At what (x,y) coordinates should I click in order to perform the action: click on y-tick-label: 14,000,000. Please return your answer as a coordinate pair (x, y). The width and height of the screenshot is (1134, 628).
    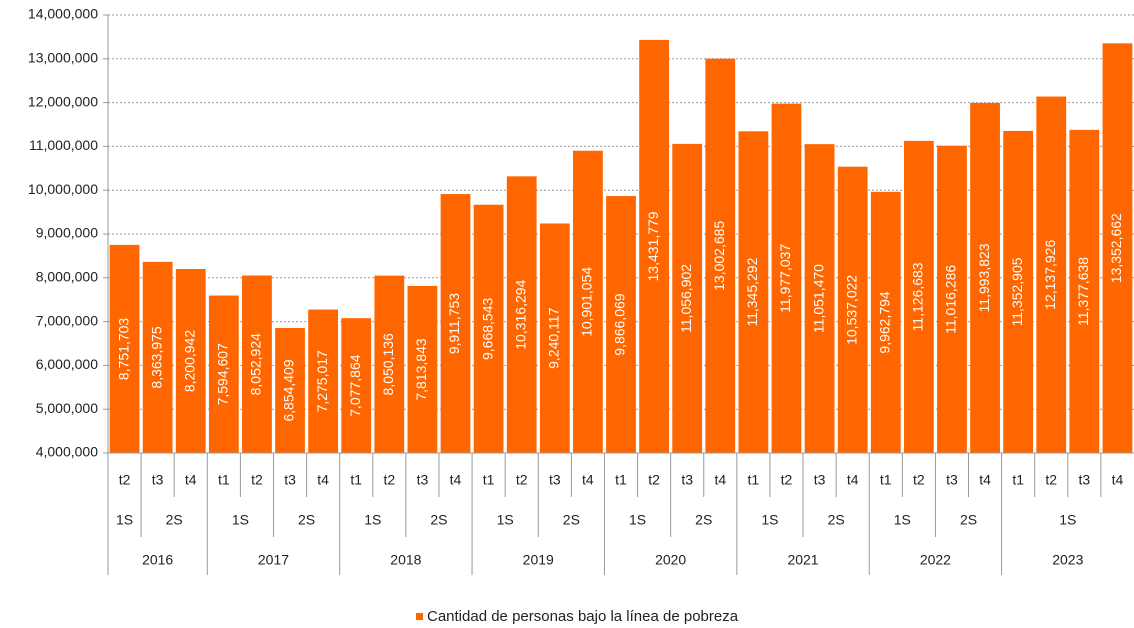
    Looking at the image, I should click on (63, 14).